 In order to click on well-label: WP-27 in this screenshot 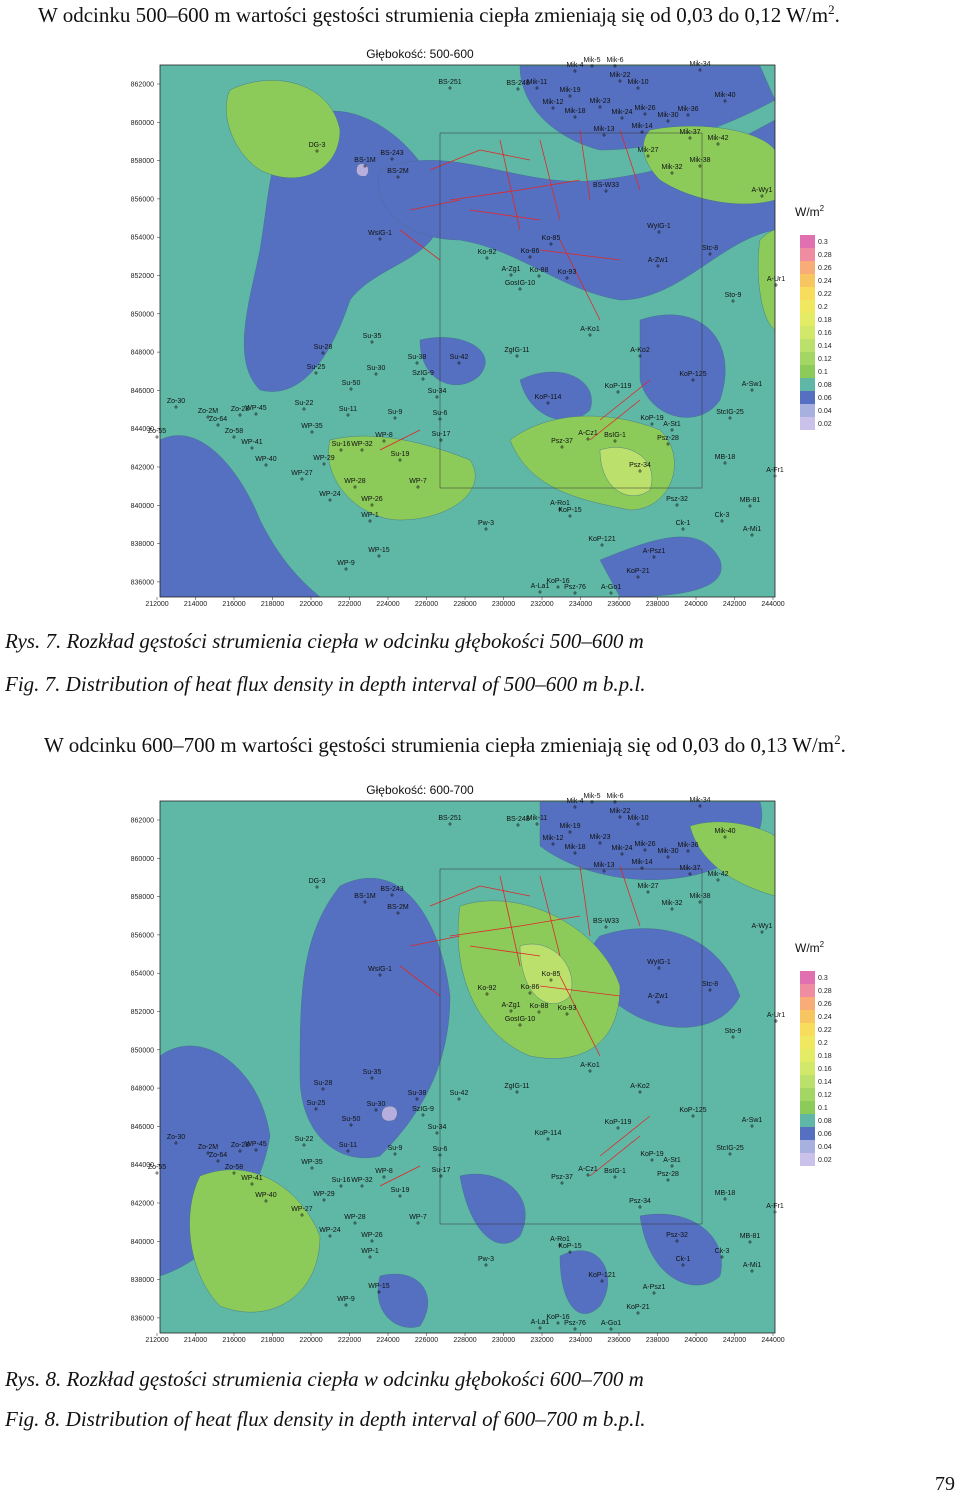, I will do `click(302, 473)`.